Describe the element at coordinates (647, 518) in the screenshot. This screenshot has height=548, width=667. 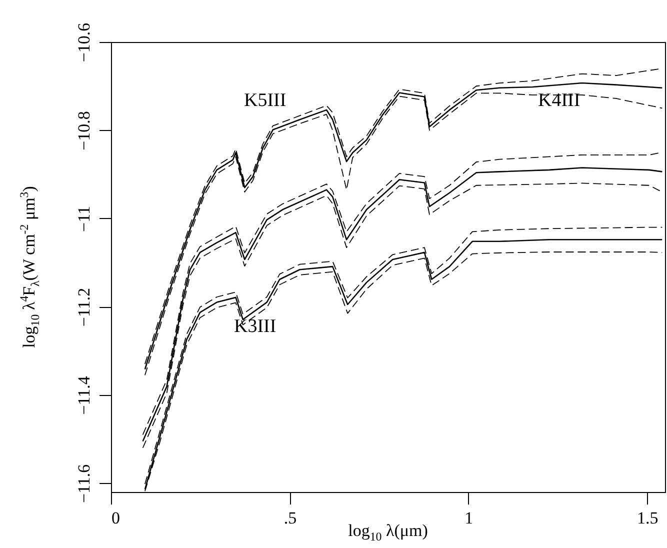
I see `x-tick-label: 1.5` at that location.